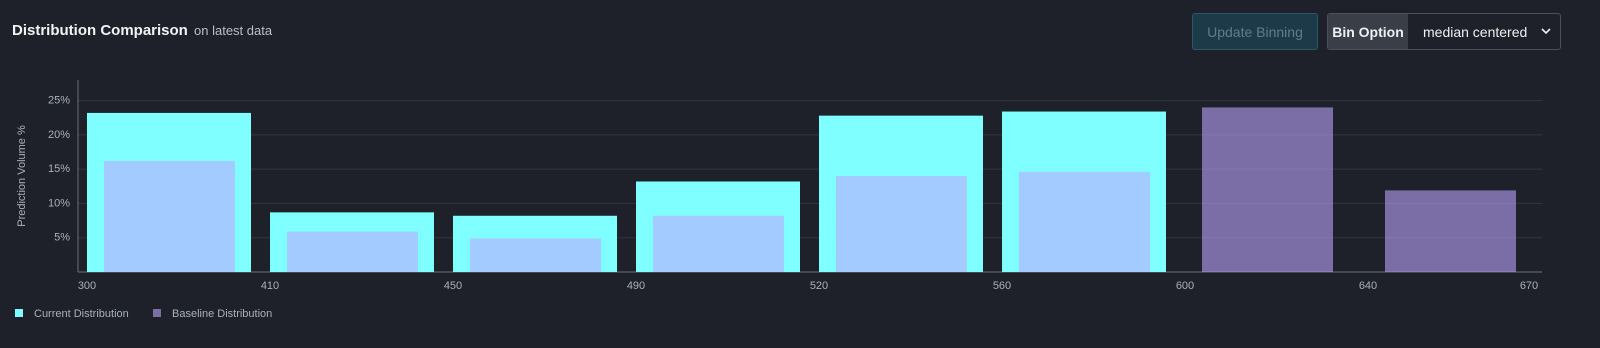 The width and height of the screenshot is (1600, 348). Describe the element at coordinates (59, 100) in the screenshot. I see `y-tick-label: 25%` at that location.